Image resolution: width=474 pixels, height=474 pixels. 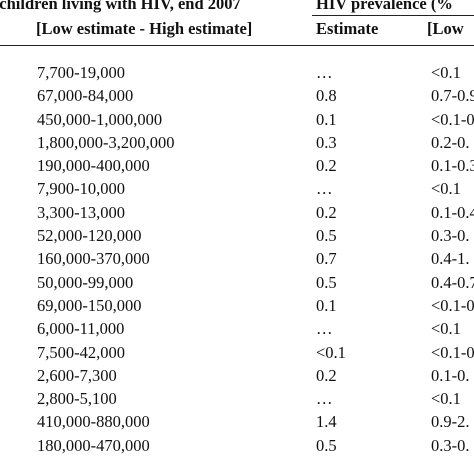 I want to click on table-row: 410,000-880,000 1.4 0.9-2., so click(x=237, y=421).